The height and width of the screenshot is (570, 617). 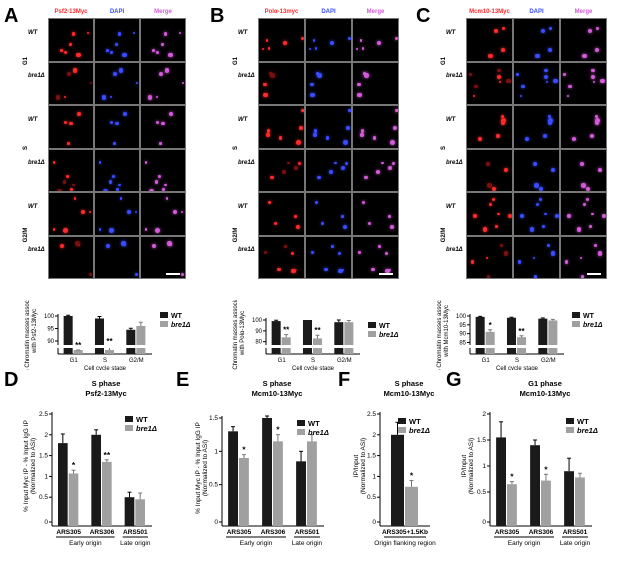 What do you see at coordinates (198, 468) in the screenshot?
I see `y-axis-label: % Input Myc IP - % Input IgG IP` at bounding box center [198, 468].